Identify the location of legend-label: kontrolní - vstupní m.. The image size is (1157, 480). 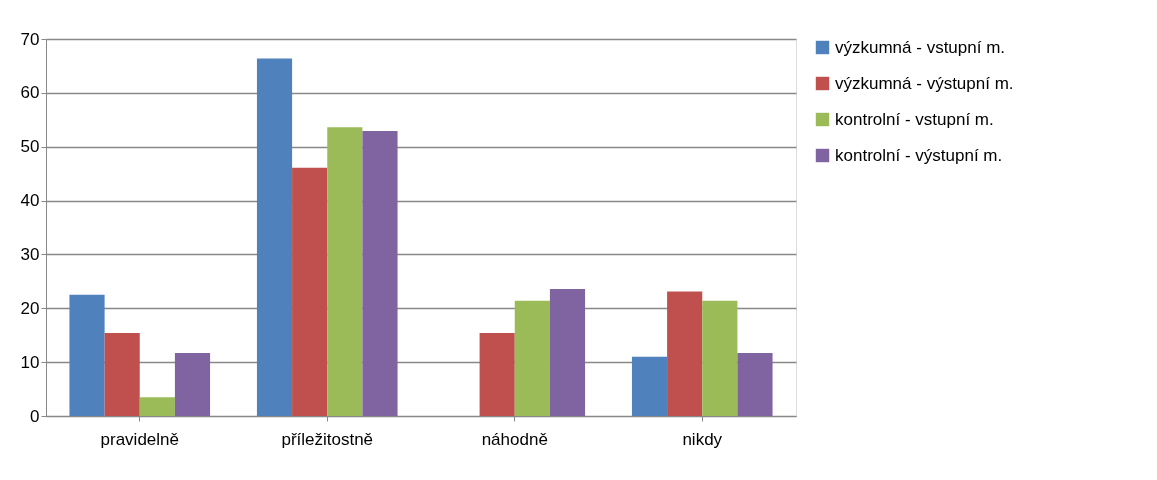
(914, 119).